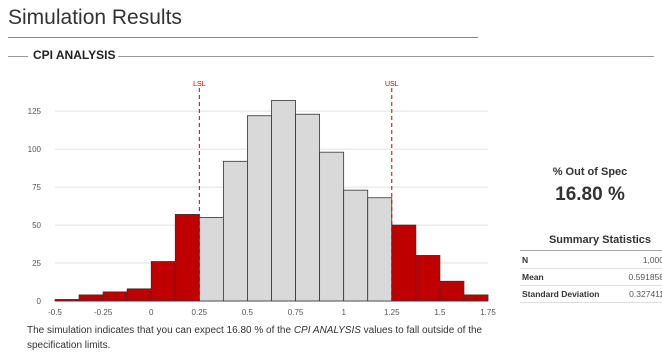 The image size is (662, 356). What do you see at coordinates (74, 55) in the screenshot?
I see `section-title: CPI ANALYSIS` at bounding box center [74, 55].